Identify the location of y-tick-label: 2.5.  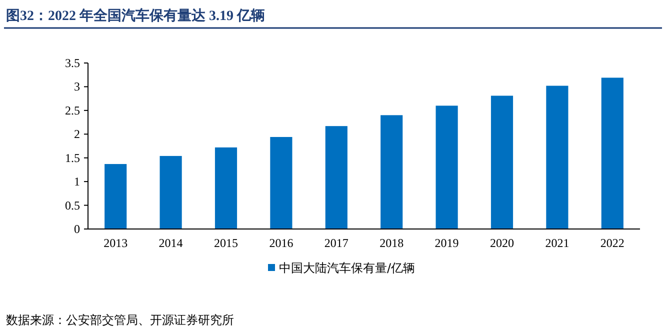
(72, 110).